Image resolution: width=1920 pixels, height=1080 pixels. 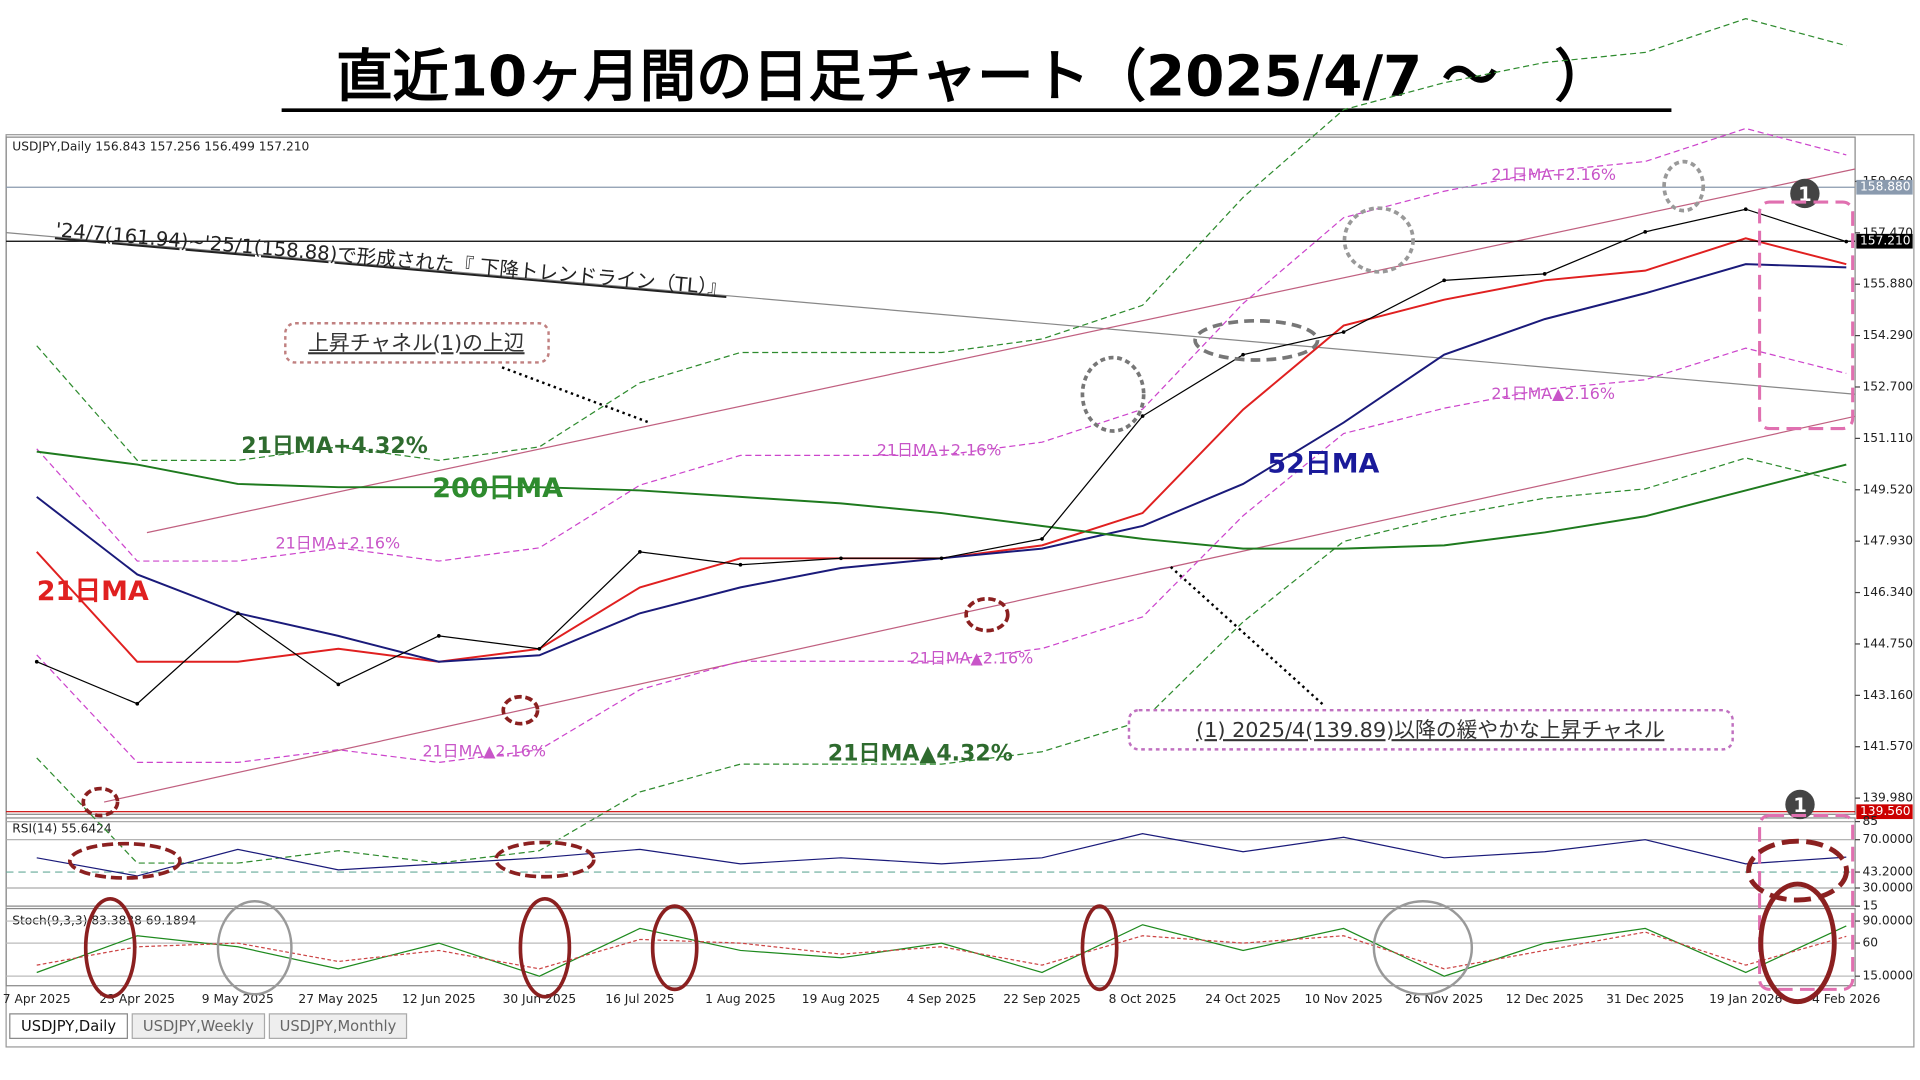 I want to click on rsi-line, so click(x=941, y=855).